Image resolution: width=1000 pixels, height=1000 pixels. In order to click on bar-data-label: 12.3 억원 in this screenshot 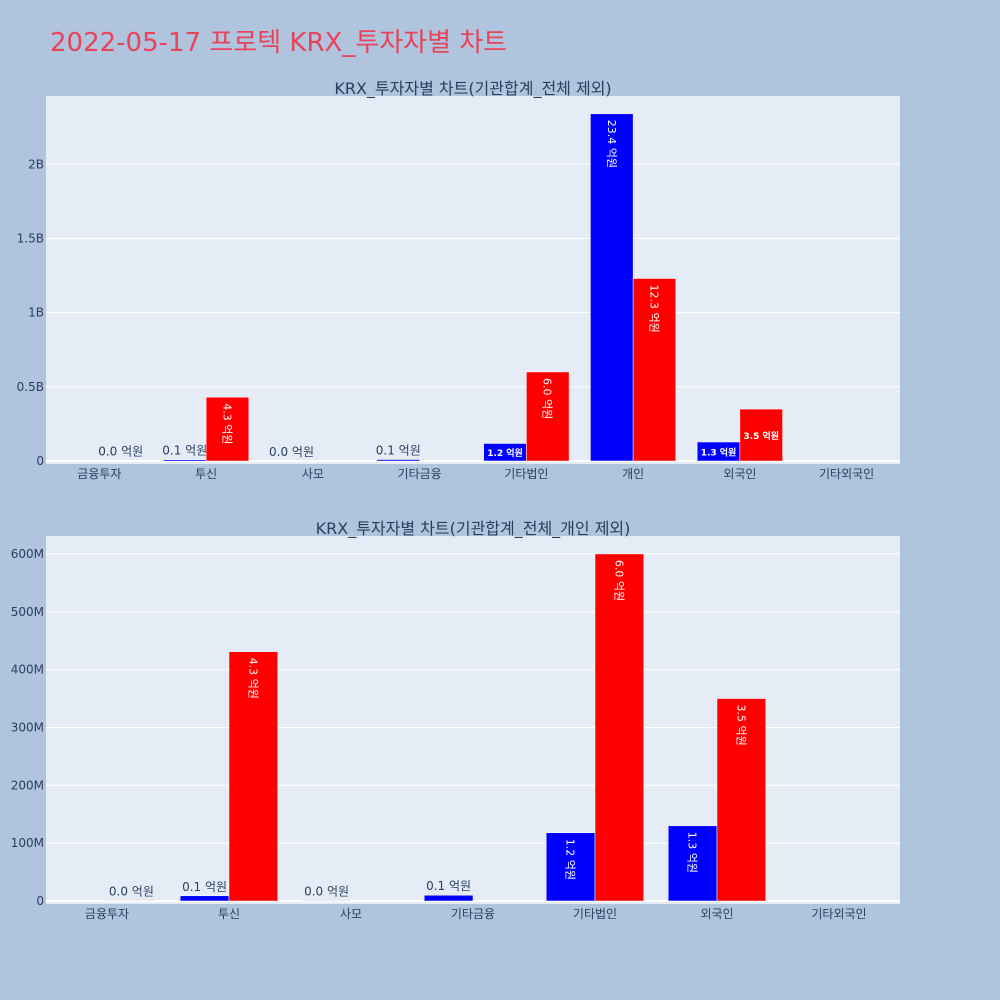, I will do `click(653, 309)`.